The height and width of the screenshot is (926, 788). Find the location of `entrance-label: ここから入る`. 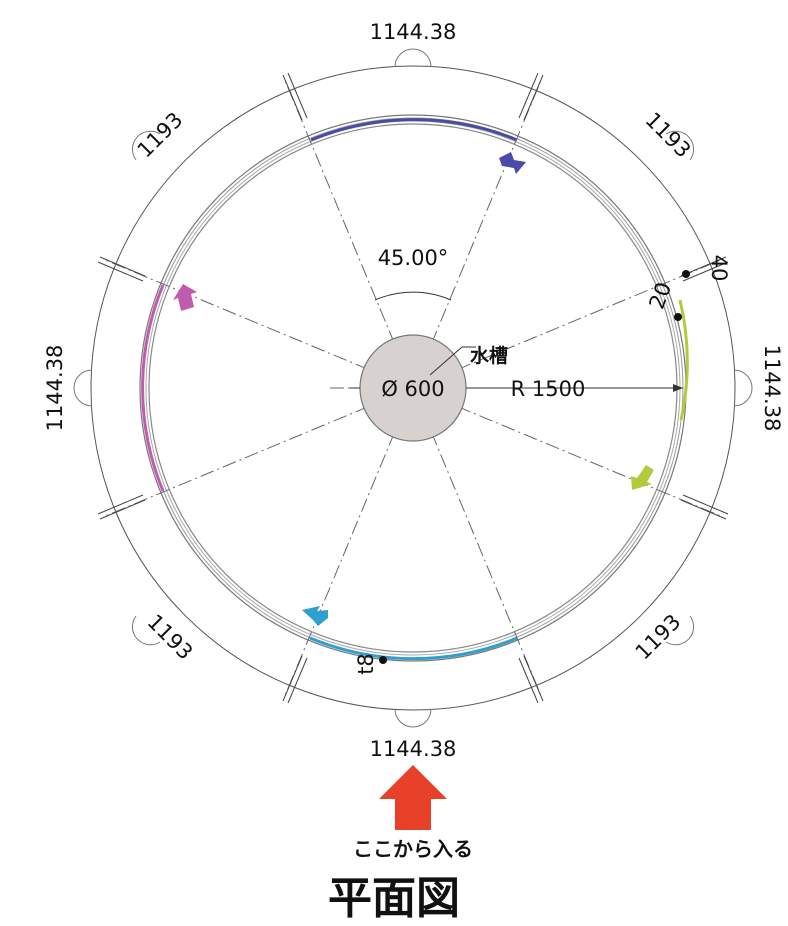

entrance-label: ここから入る is located at coordinates (413, 849).